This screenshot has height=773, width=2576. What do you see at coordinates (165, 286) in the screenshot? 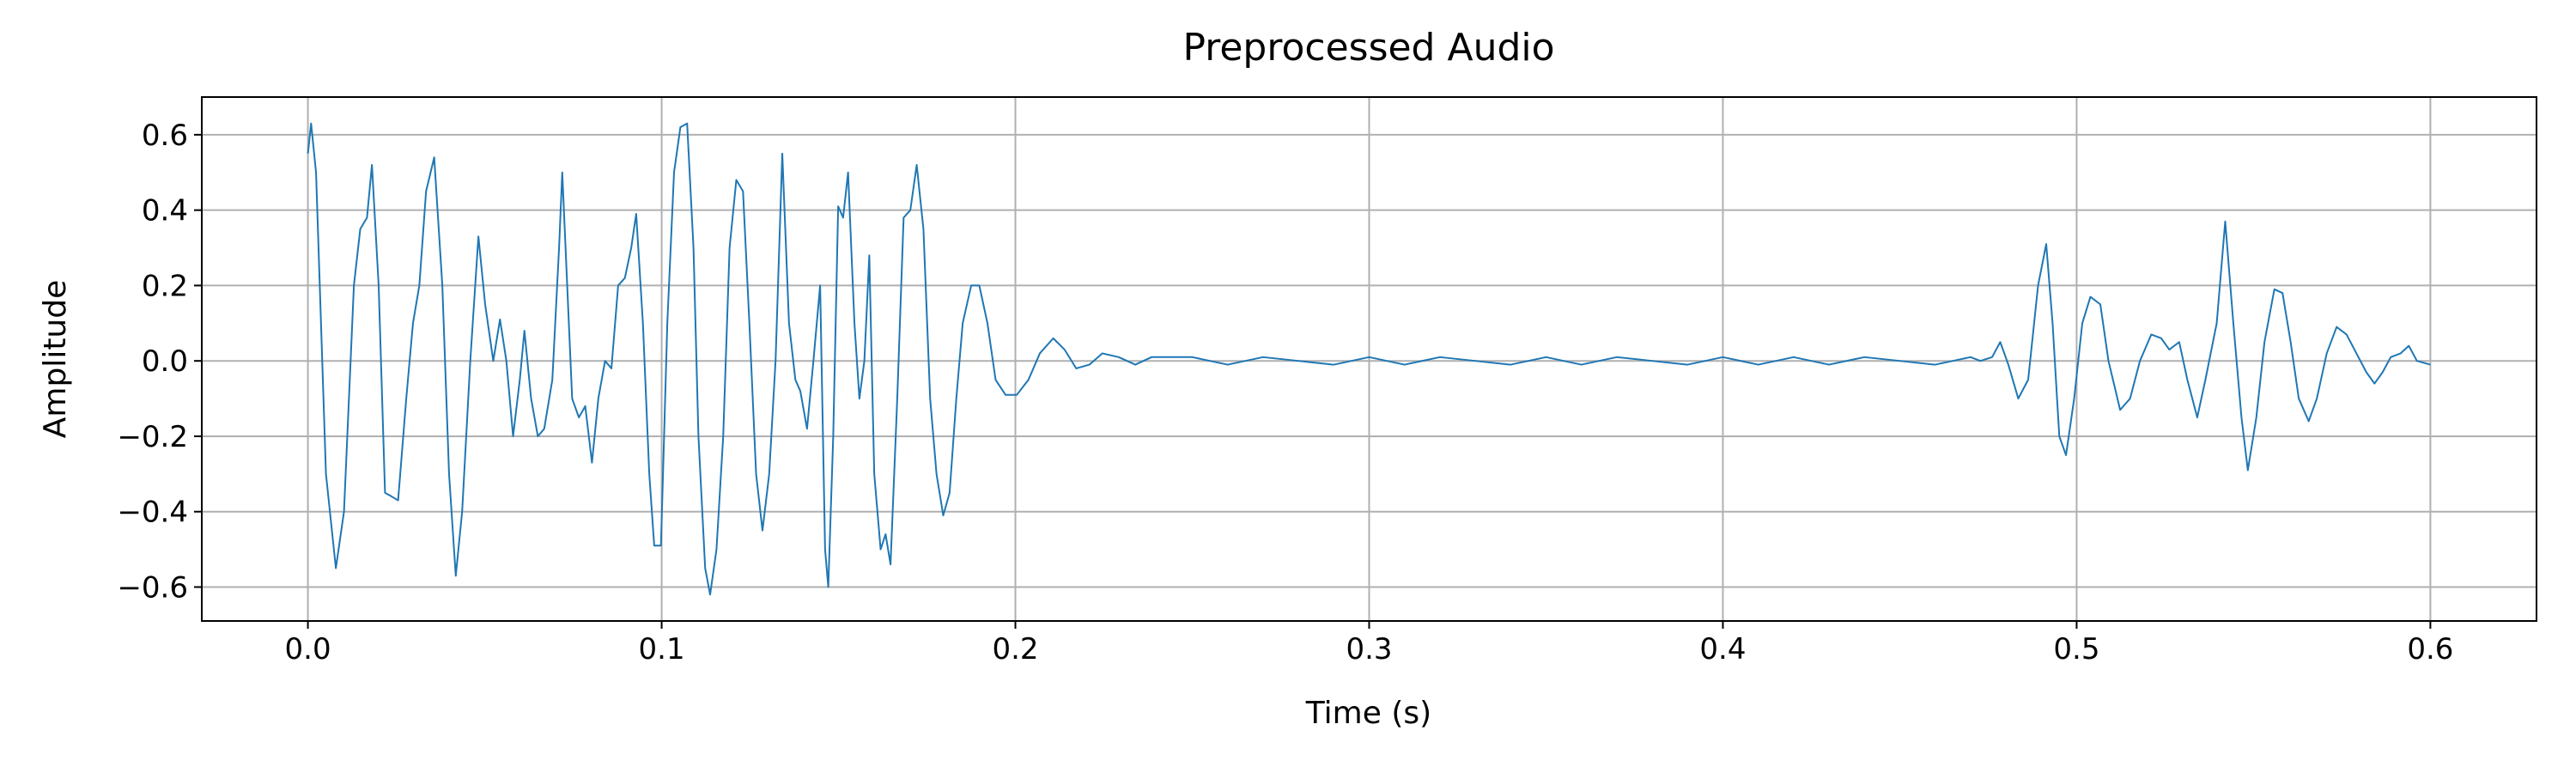
I see `y-tick-label: 0.2` at bounding box center [165, 286].